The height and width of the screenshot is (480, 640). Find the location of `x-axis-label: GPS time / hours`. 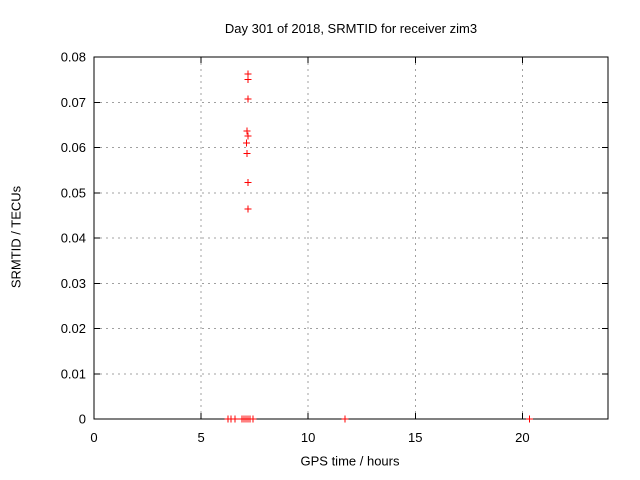

x-axis-label: GPS time / hours is located at coordinates (350, 461).